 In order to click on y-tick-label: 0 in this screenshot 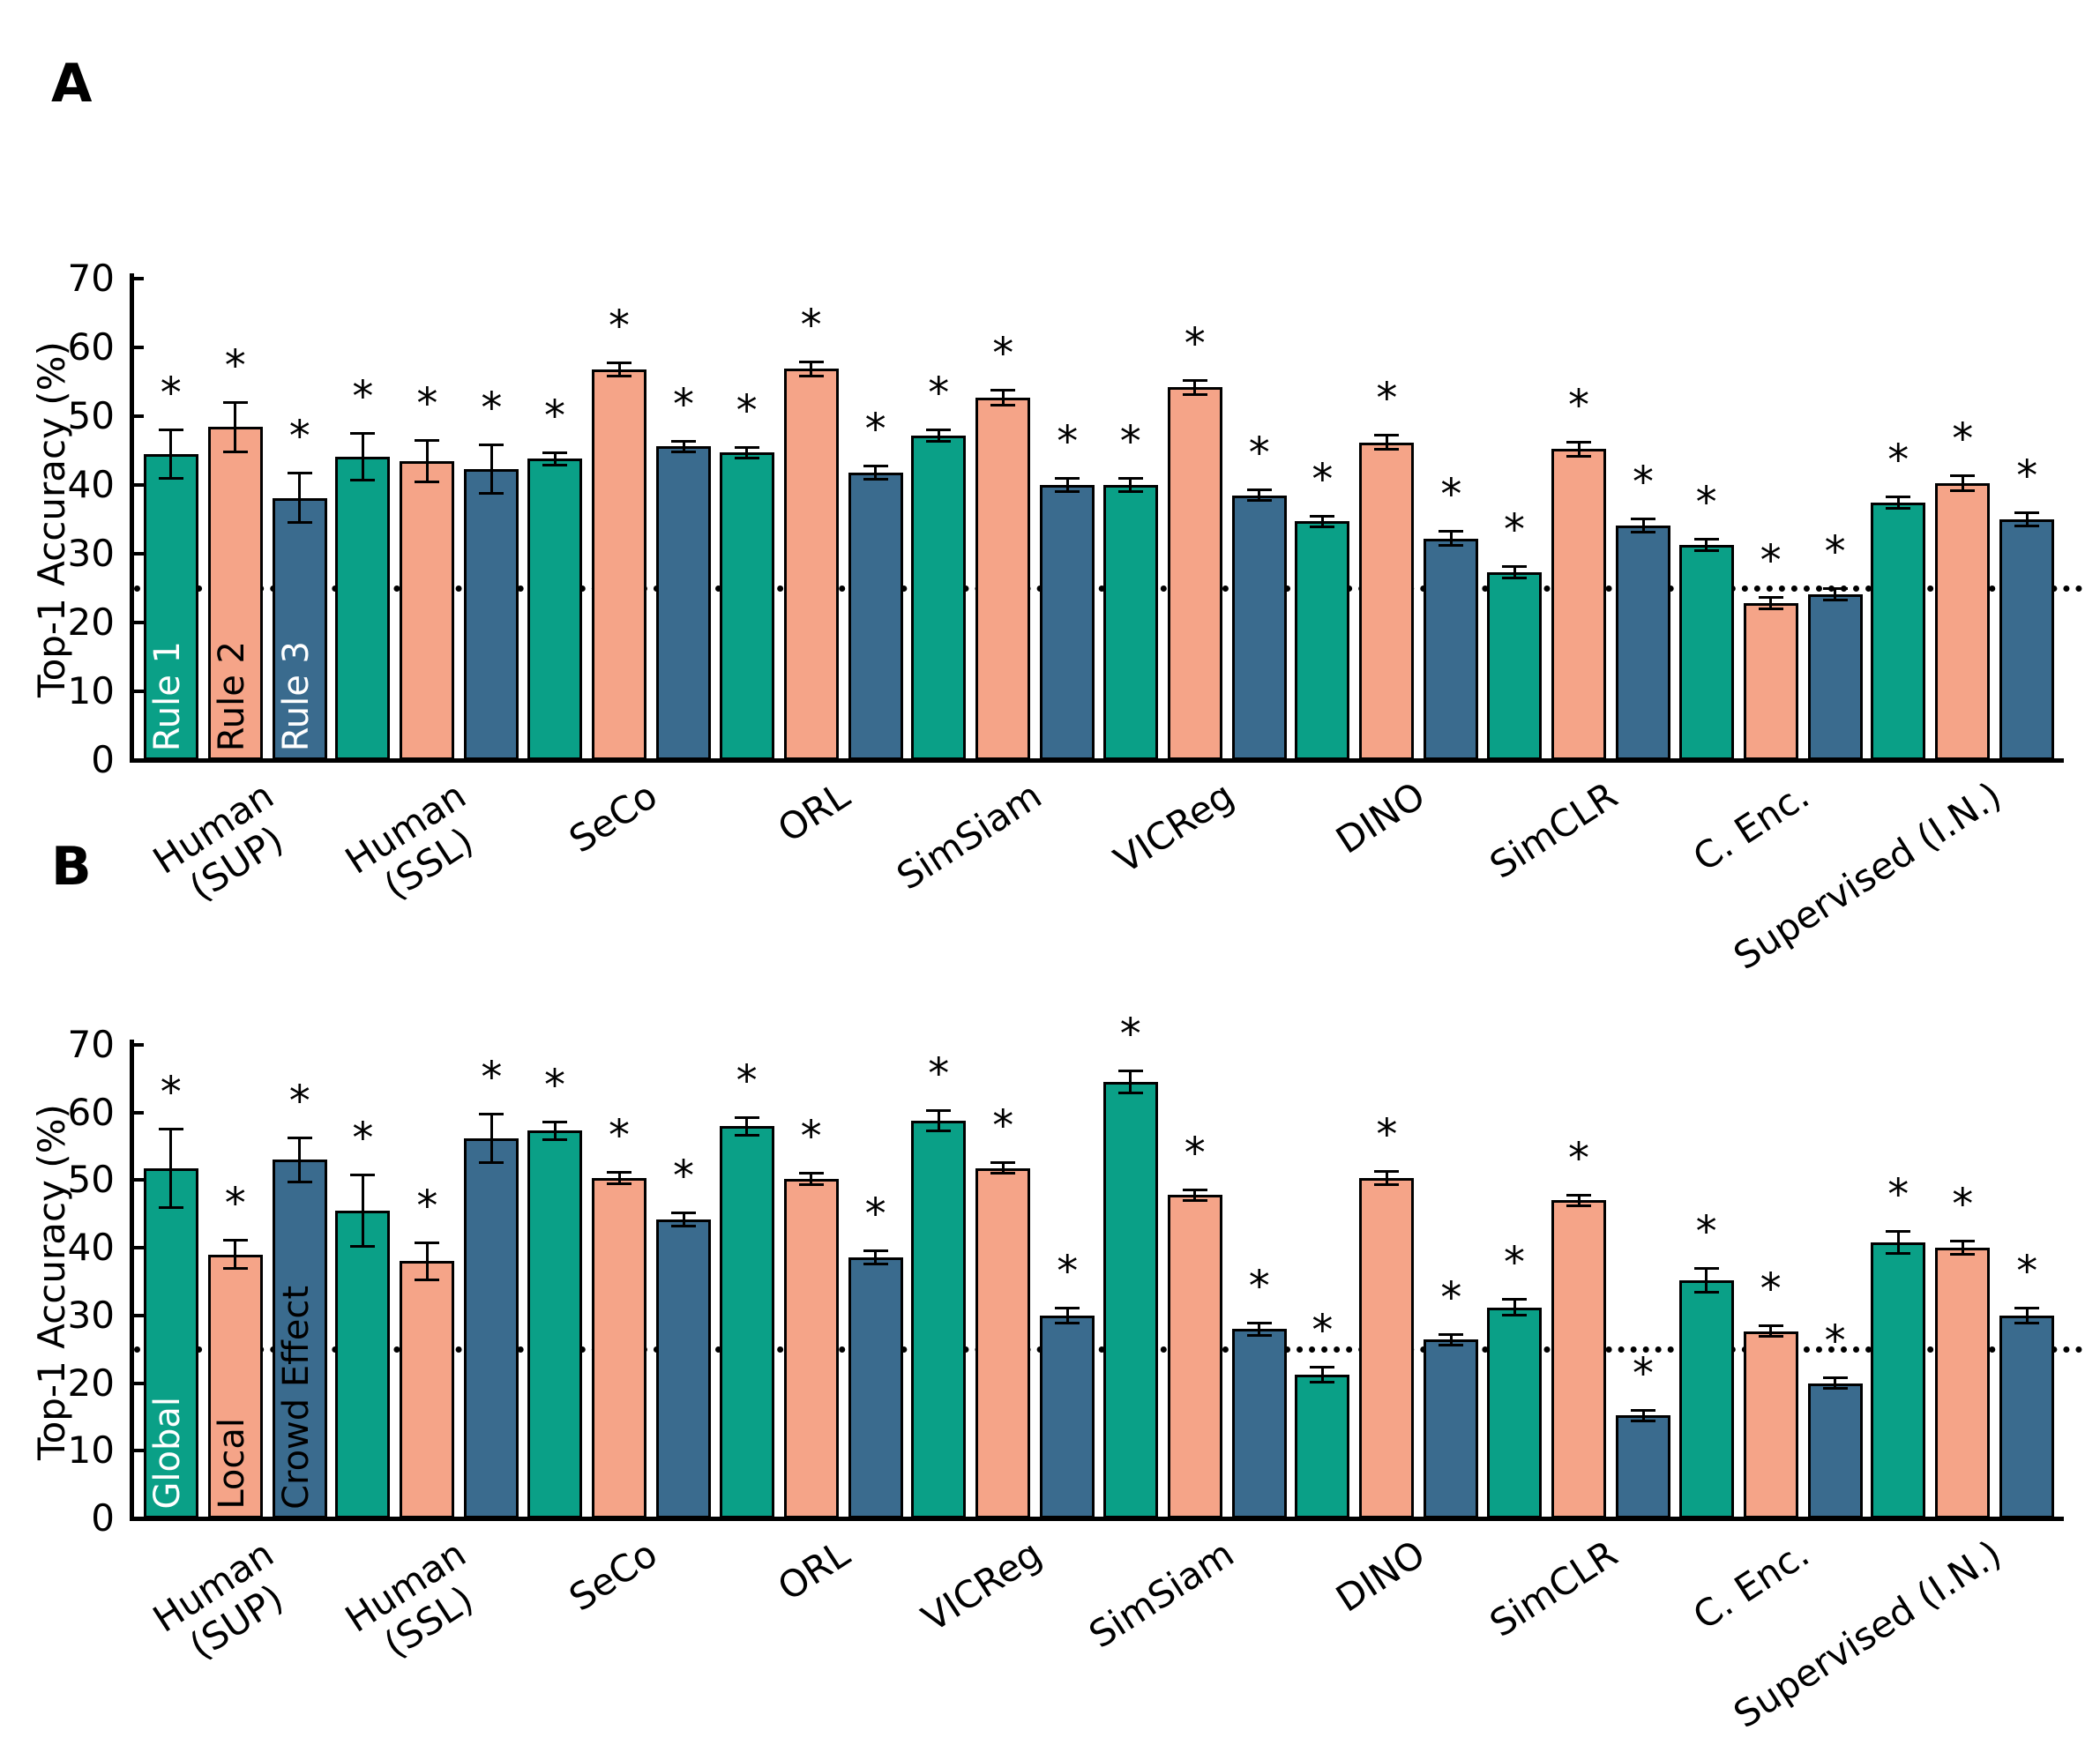, I will do `click(103, 1518)`.